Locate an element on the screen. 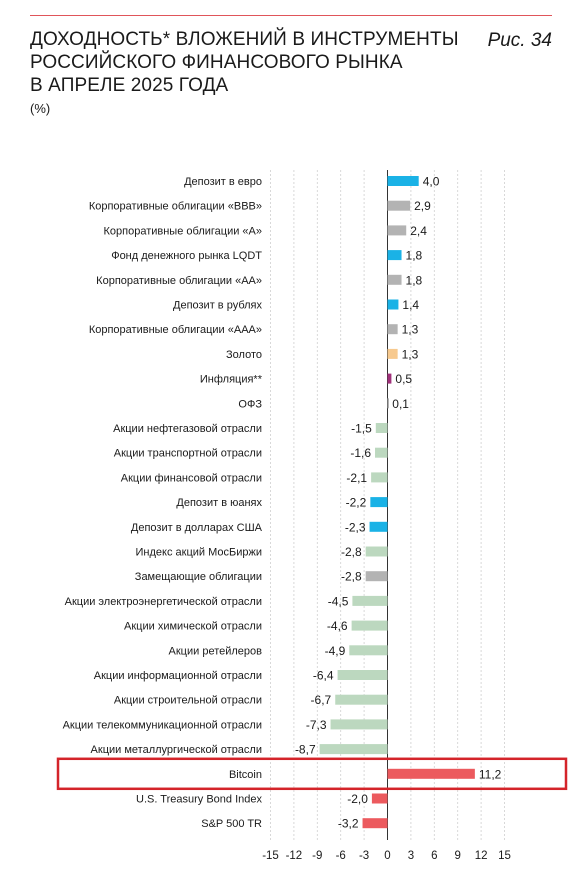 This screenshot has height=879, width=572. figure-label: Рис. 34 is located at coordinates (519, 40).